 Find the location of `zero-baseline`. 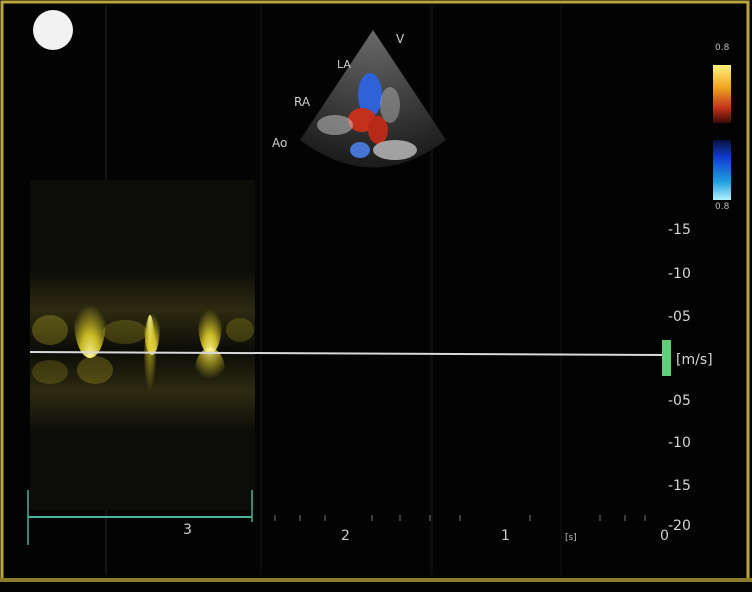

zero-baseline is located at coordinates (347, 353).